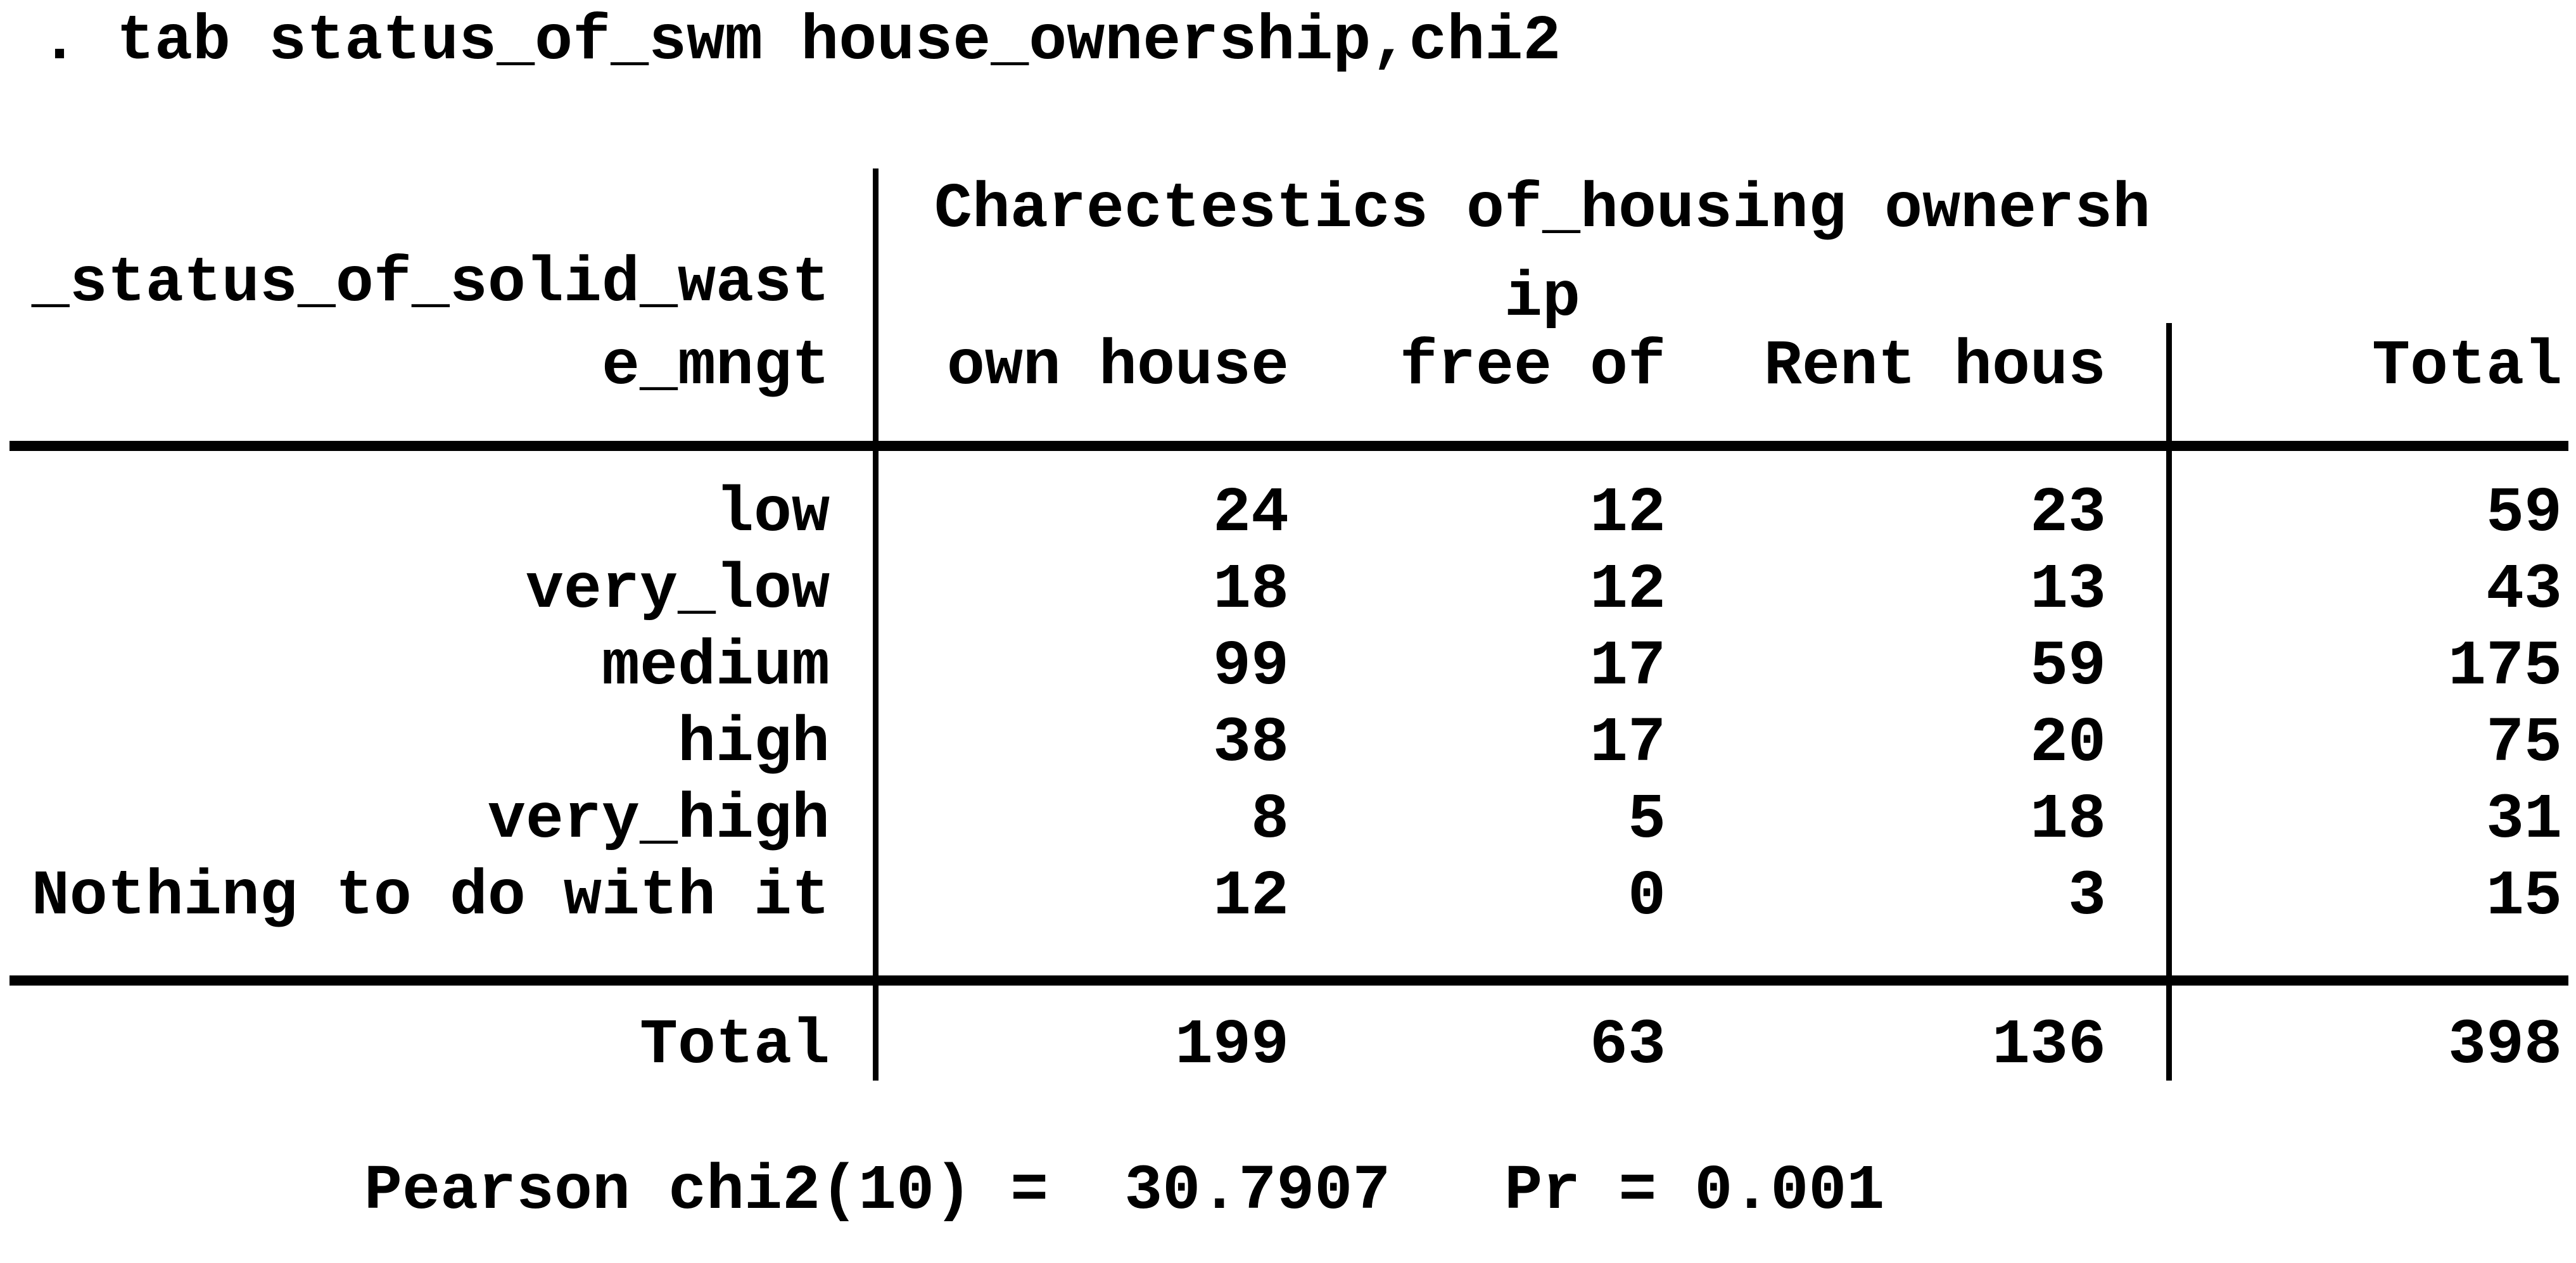  Describe the element at coordinates (1646, 820) in the screenshot. I see `cell: 5` at that location.